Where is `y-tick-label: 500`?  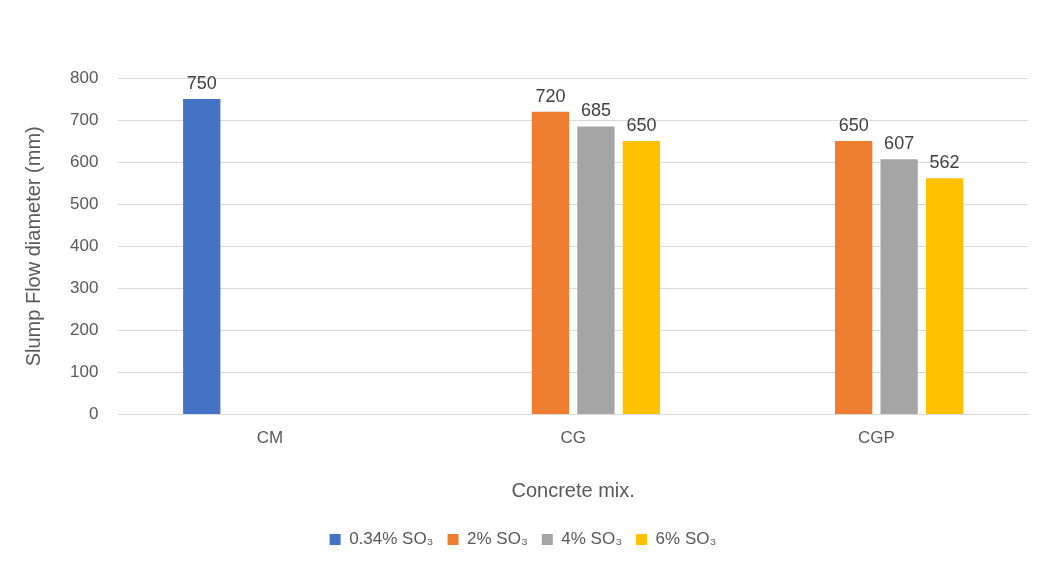
y-tick-label: 500 is located at coordinates (84, 203).